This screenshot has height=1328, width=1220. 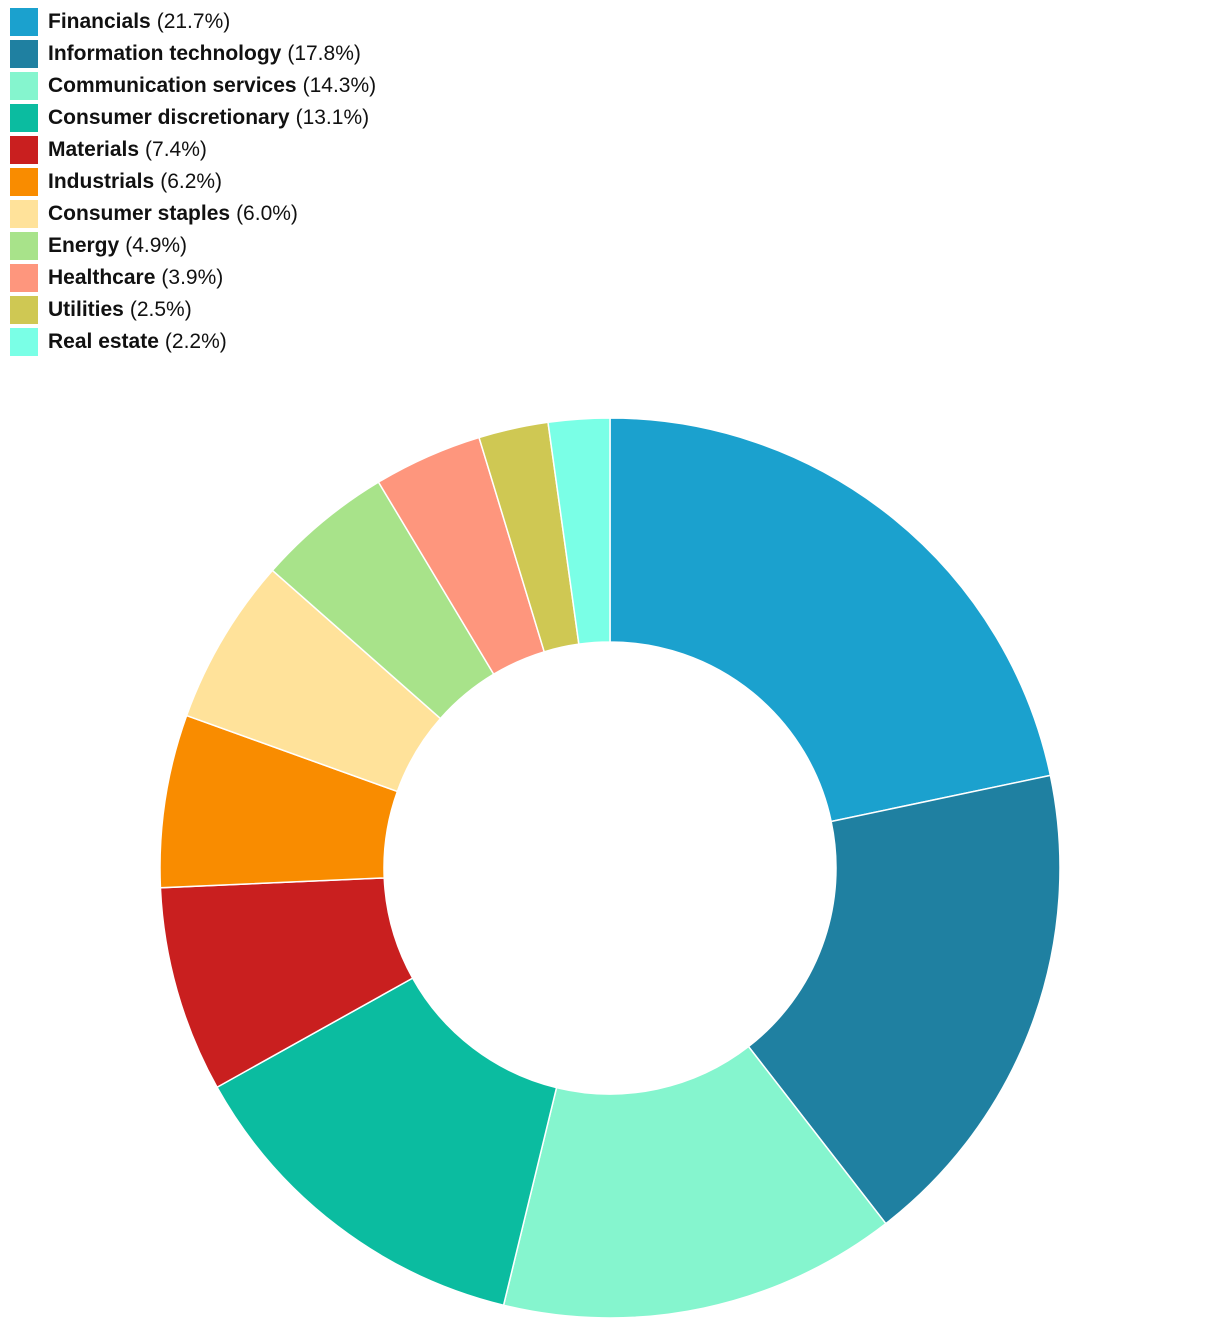 I want to click on legend-item: Communication services (14.3%), so click(x=193, y=86).